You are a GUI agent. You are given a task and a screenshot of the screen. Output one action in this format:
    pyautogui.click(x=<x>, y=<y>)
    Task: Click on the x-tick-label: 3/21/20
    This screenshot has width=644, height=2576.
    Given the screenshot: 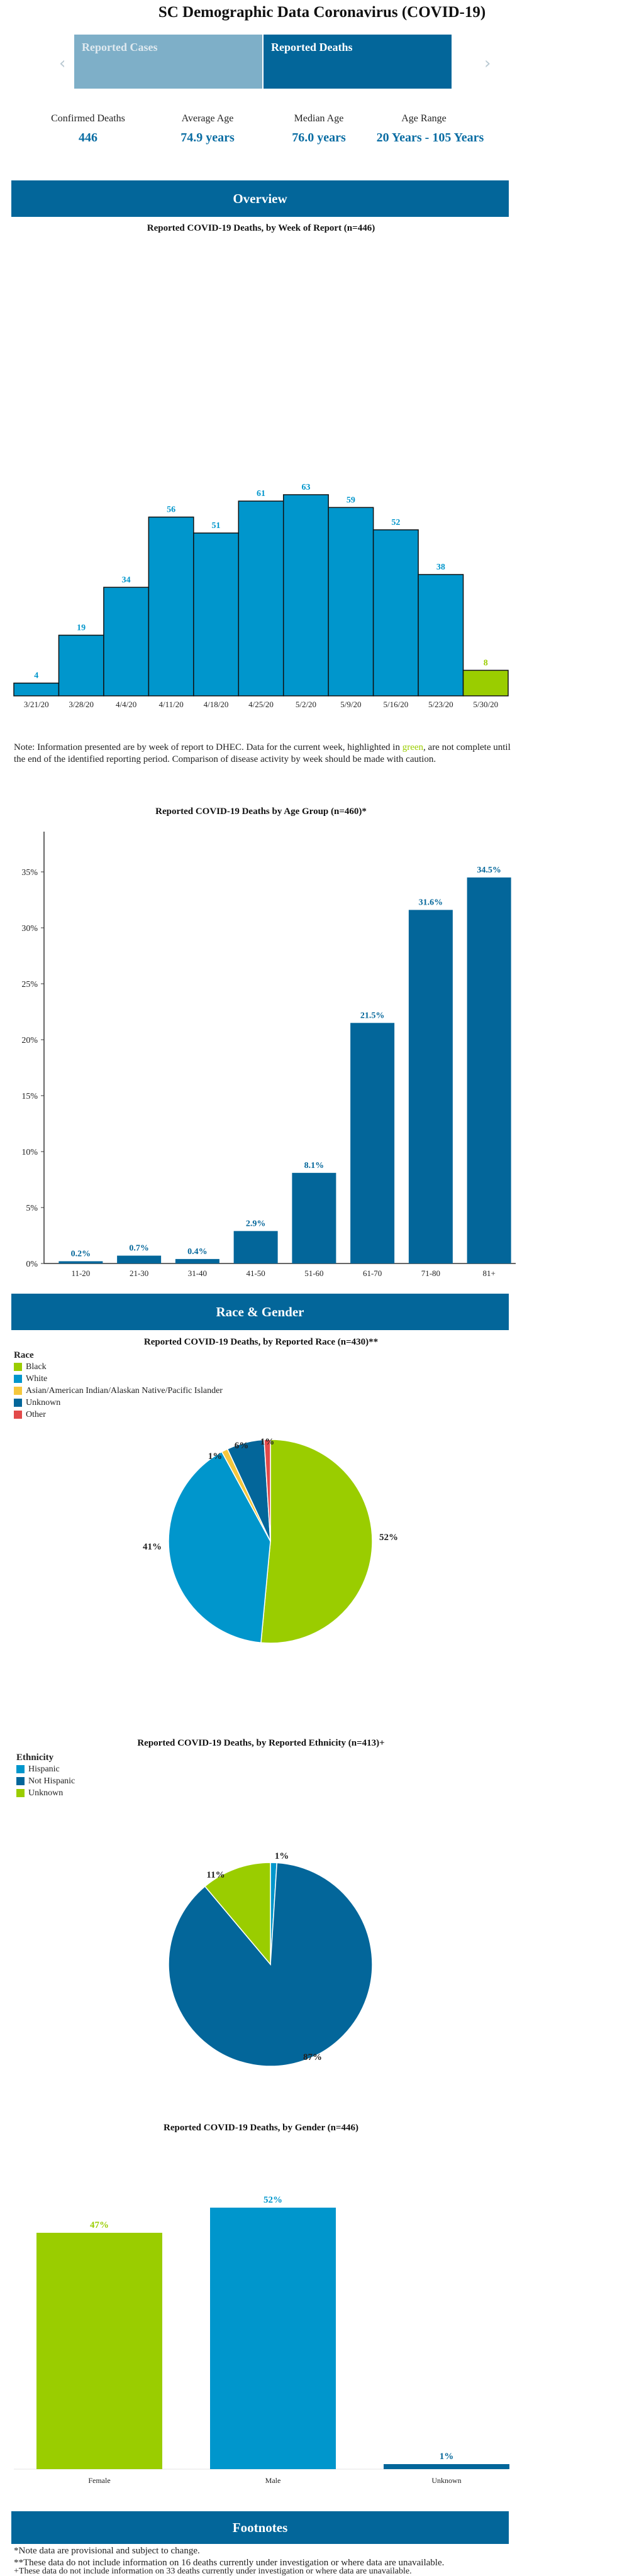 What is the action you would take?
    pyautogui.click(x=36, y=704)
    